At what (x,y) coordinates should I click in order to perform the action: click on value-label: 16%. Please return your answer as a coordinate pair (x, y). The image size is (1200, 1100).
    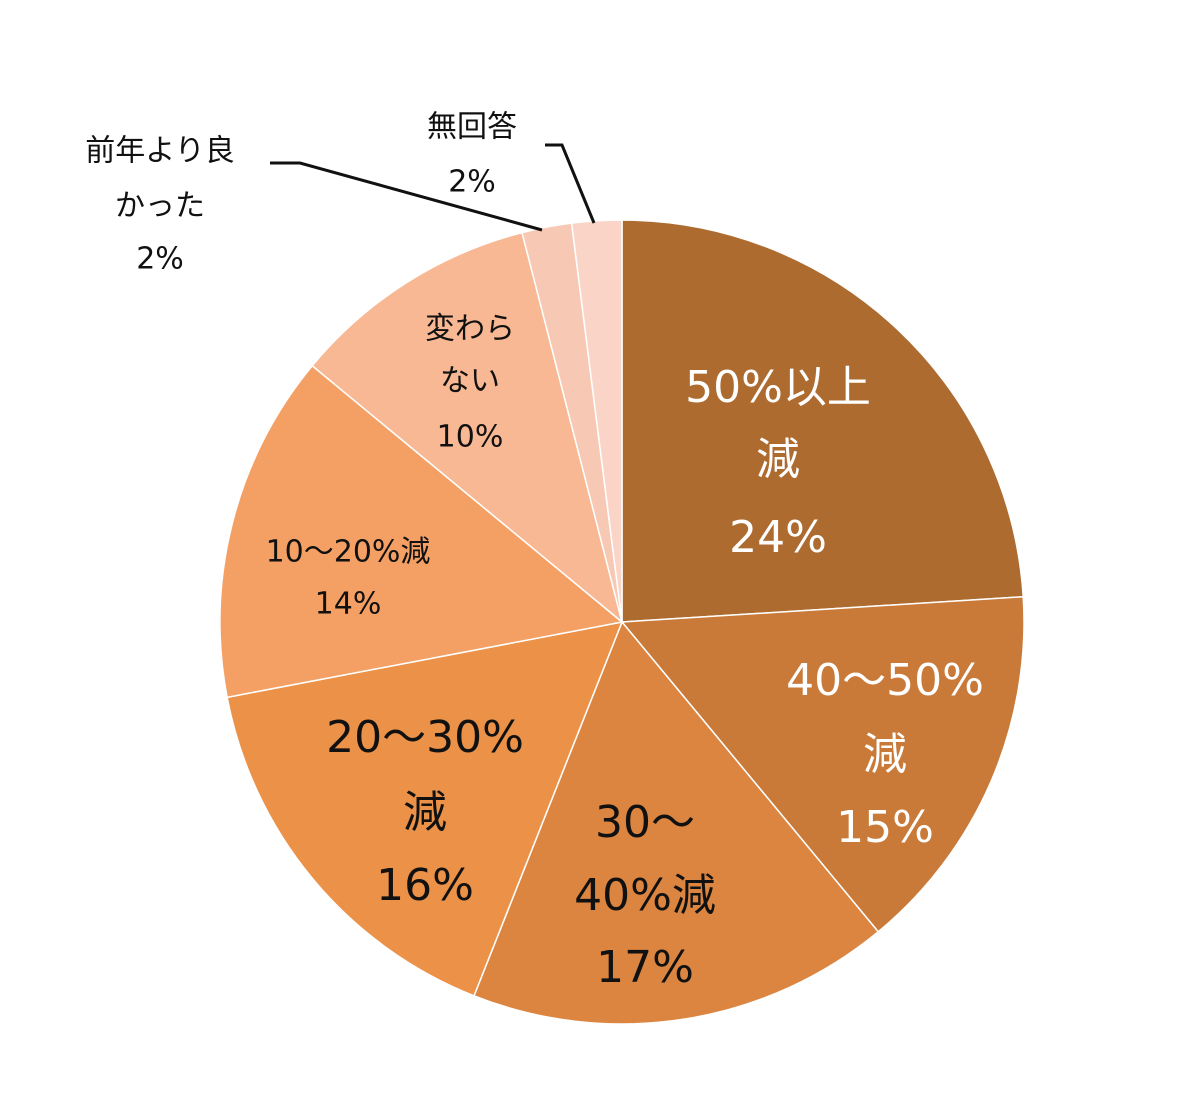
    Looking at the image, I should click on (425, 885).